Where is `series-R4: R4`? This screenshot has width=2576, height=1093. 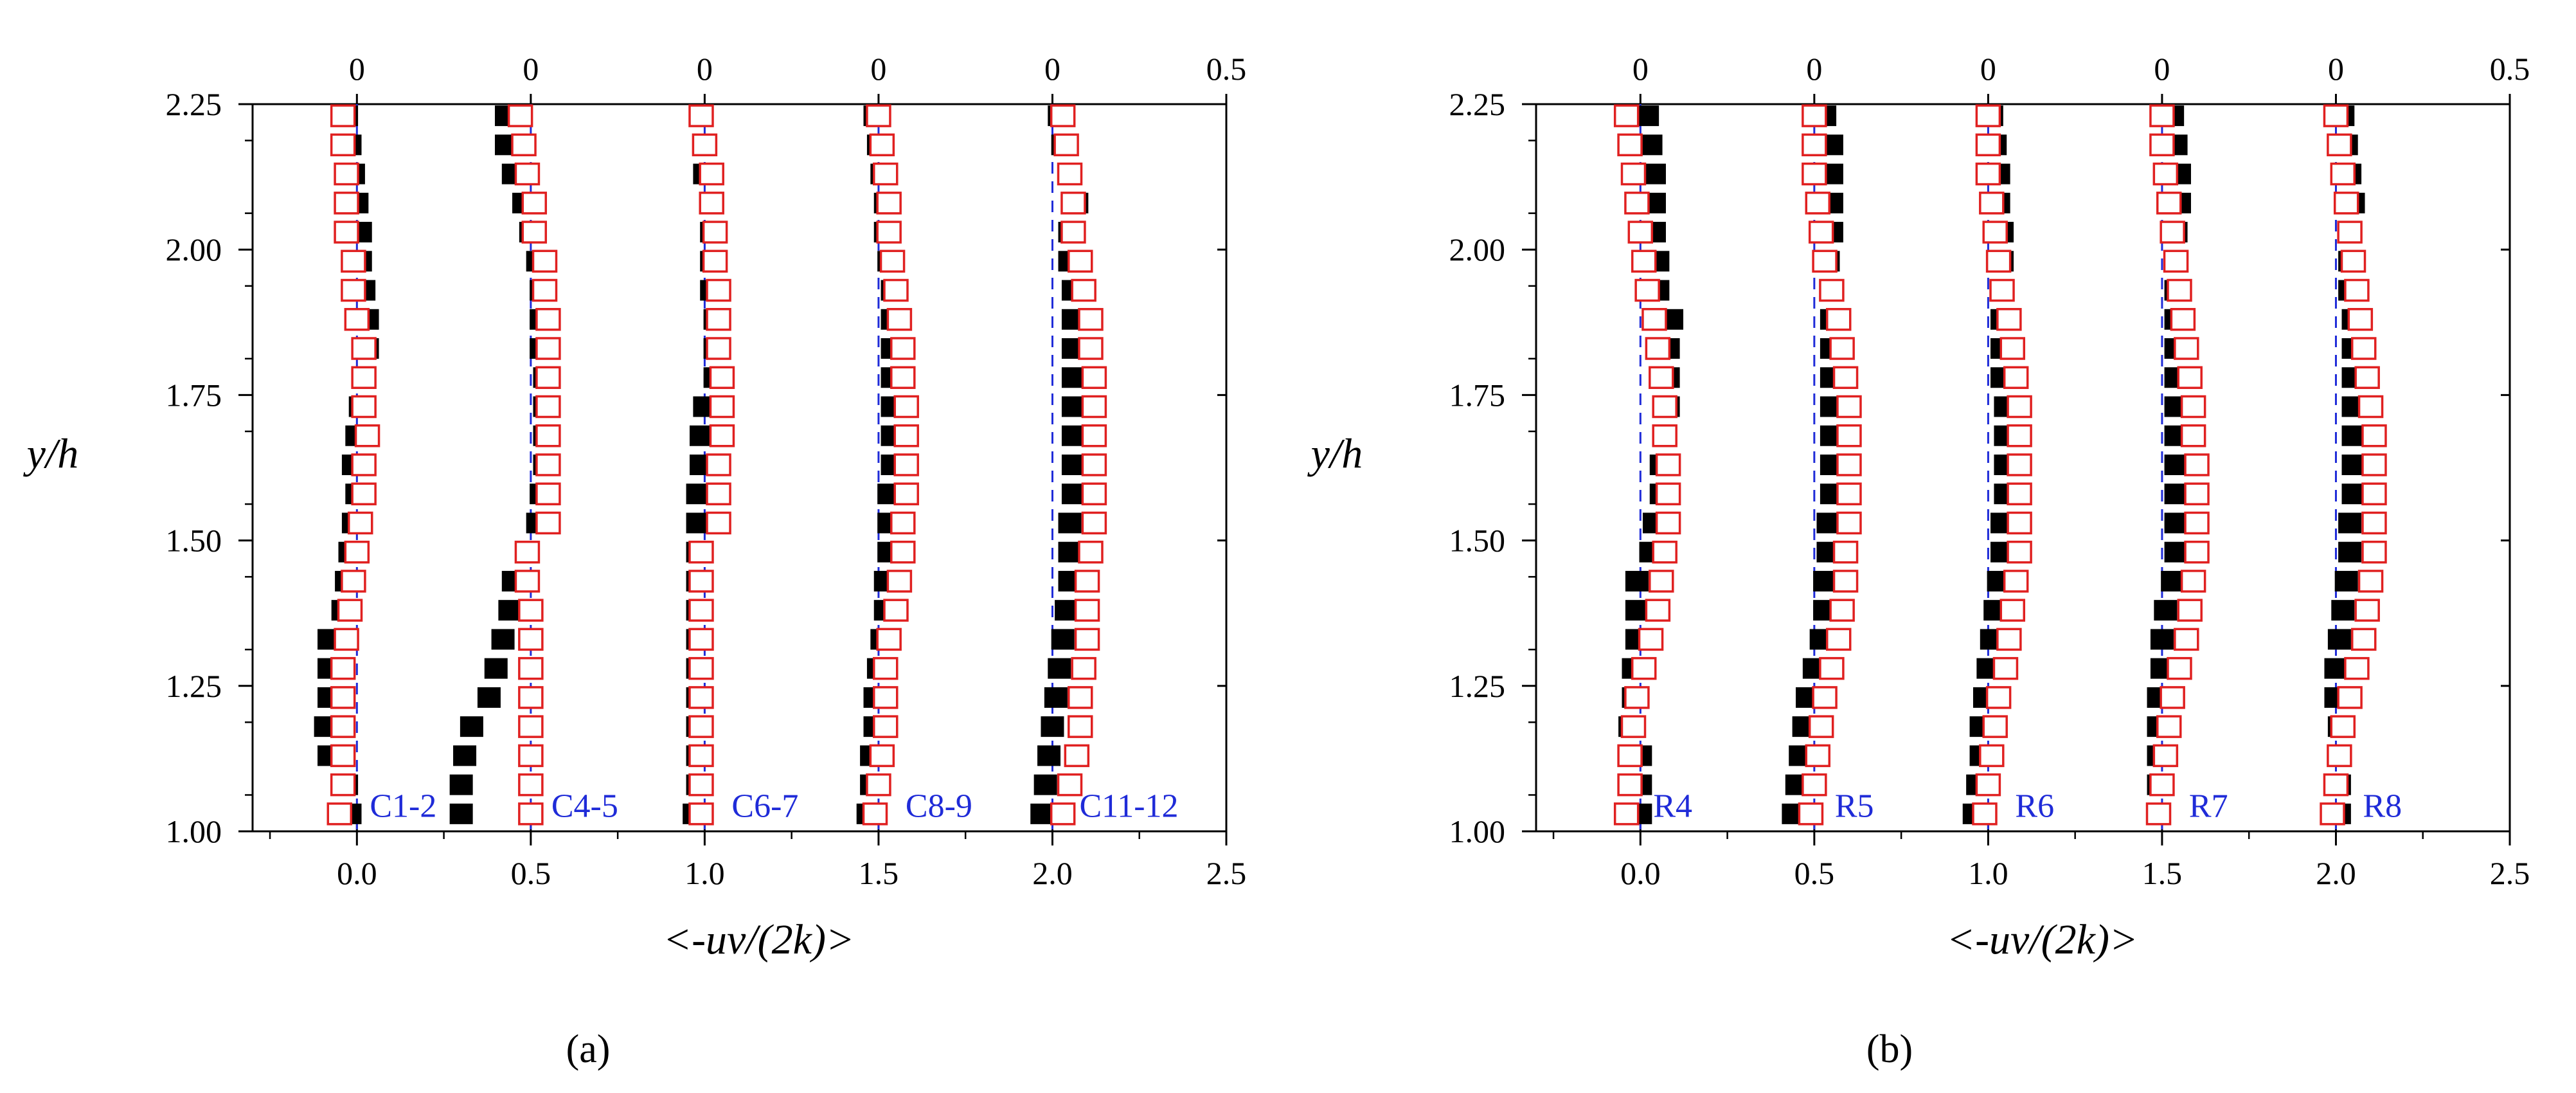 series-R4: R4 is located at coordinates (1652, 467).